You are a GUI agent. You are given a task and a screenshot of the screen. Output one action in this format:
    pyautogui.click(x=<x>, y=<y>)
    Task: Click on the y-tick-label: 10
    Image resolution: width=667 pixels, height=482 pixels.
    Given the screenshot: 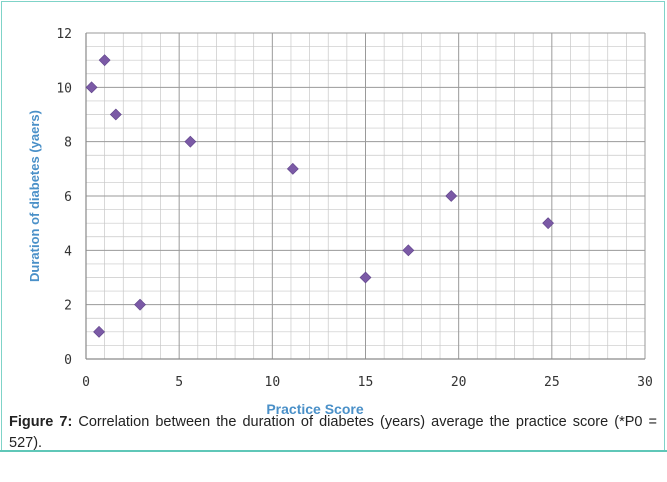 What is the action you would take?
    pyautogui.click(x=64, y=88)
    